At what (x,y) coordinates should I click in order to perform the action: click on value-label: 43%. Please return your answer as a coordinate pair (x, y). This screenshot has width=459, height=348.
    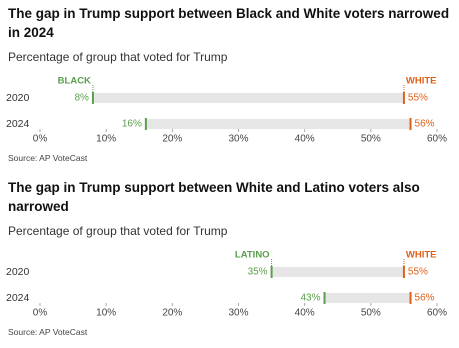
    Looking at the image, I should click on (311, 298).